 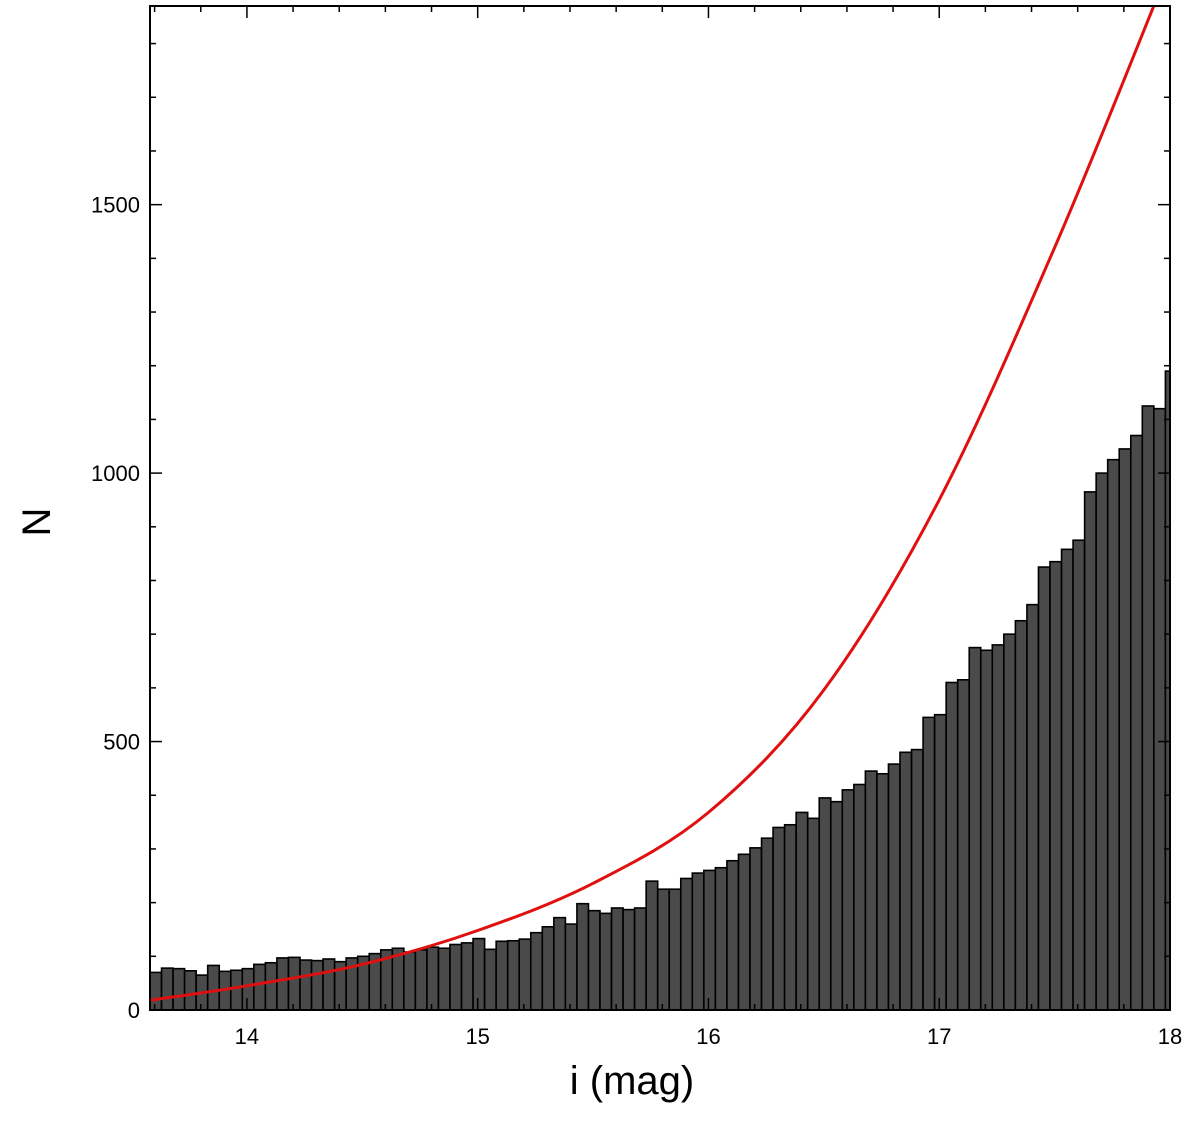 I want to click on x-tick-label: 14, so click(x=247, y=1036).